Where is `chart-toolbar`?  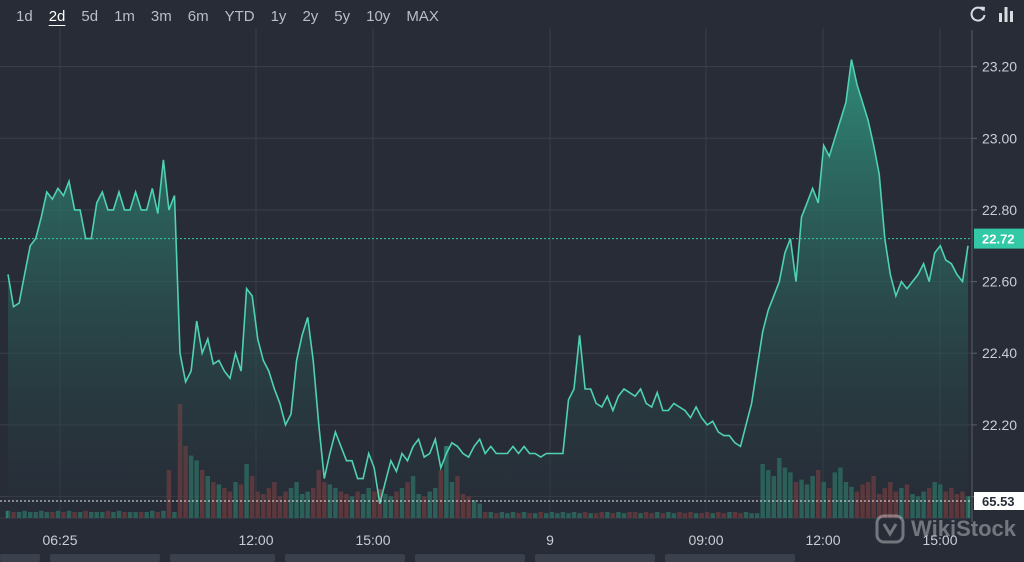
chart-toolbar is located at coordinates (992, 14).